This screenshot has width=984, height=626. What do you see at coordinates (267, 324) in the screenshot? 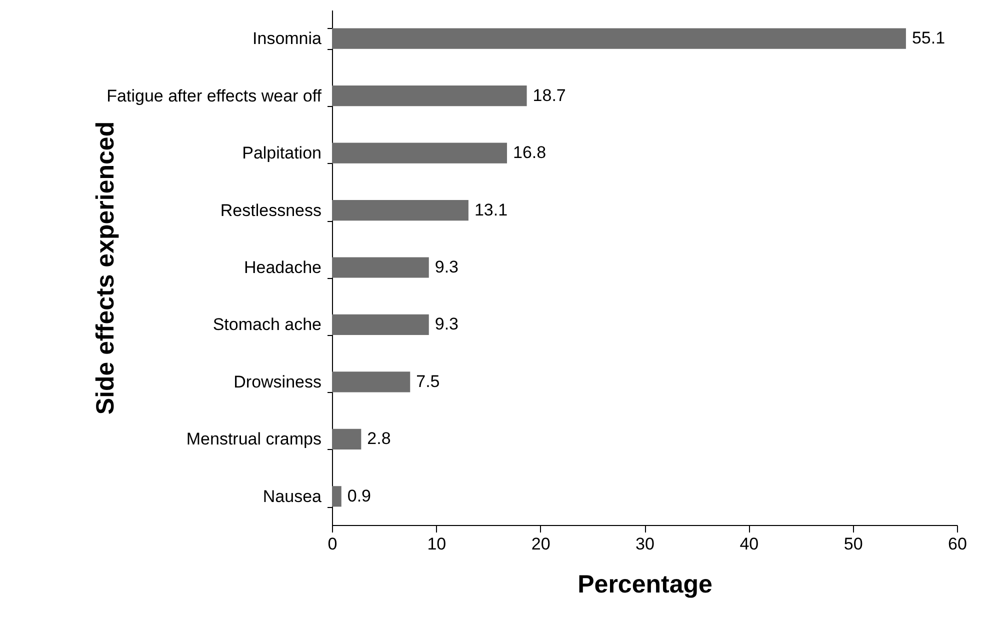
I see `y-tick-label: Stomach ache` at bounding box center [267, 324].